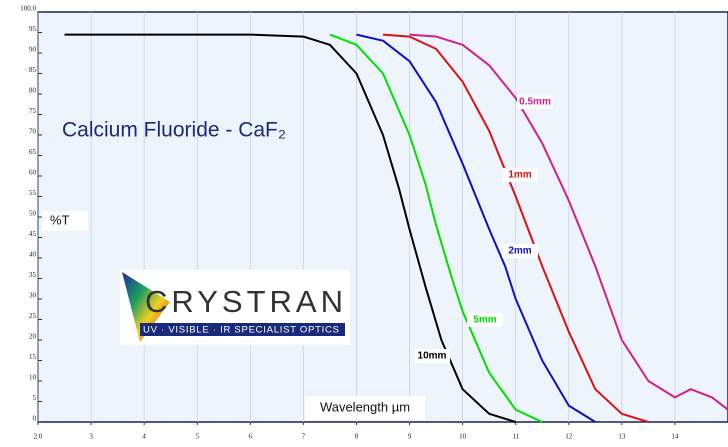  What do you see at coordinates (38, 437) in the screenshot?
I see `x-tick-label: 2.0` at bounding box center [38, 437].